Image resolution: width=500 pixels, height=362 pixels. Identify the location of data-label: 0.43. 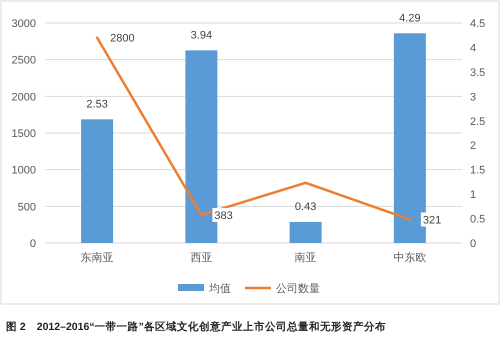
(305, 206).